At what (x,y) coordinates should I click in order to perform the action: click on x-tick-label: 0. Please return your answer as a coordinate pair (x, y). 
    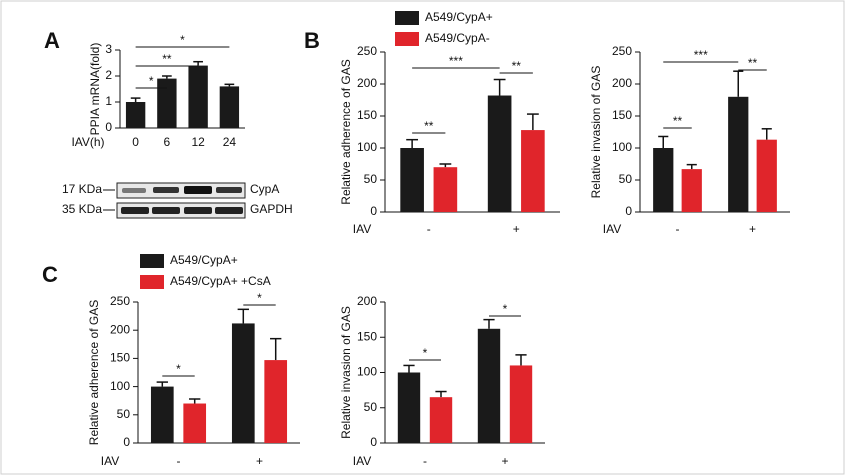
    Looking at the image, I should click on (135, 142).